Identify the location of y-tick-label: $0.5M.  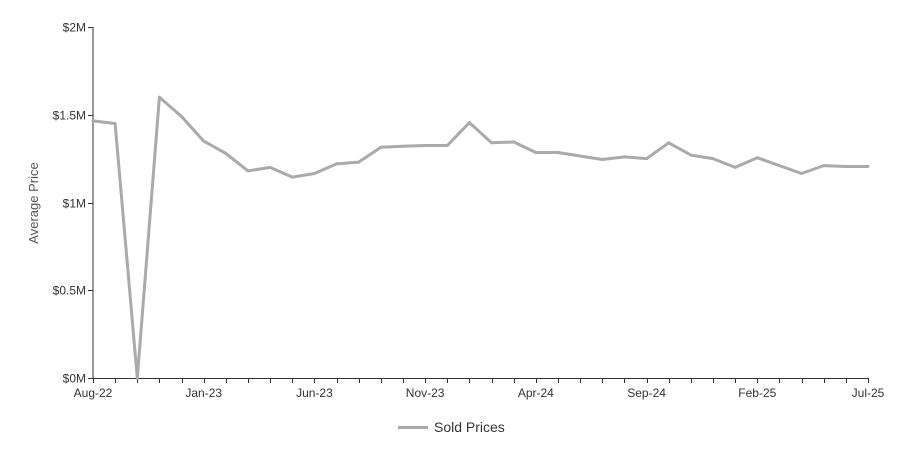
(69, 291).